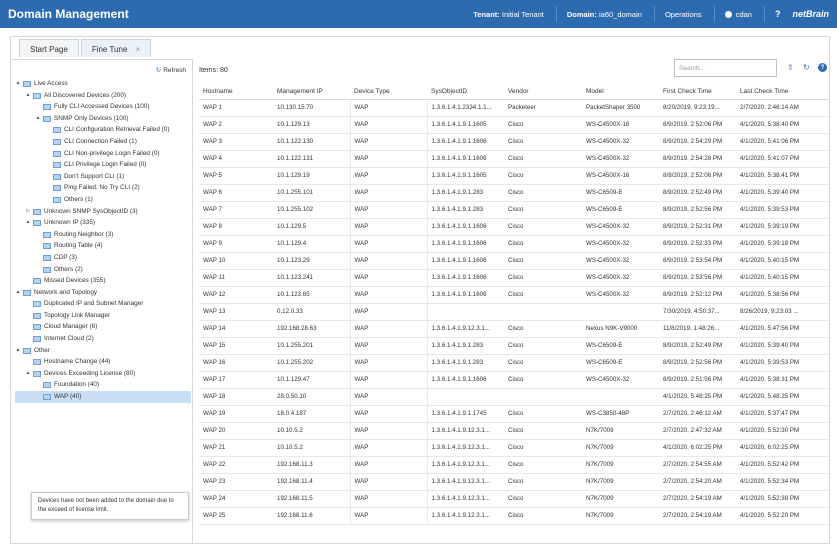  What do you see at coordinates (103, 96) in the screenshot?
I see `tree-node: ▲ All Discovered Devices (200)` at bounding box center [103, 96].